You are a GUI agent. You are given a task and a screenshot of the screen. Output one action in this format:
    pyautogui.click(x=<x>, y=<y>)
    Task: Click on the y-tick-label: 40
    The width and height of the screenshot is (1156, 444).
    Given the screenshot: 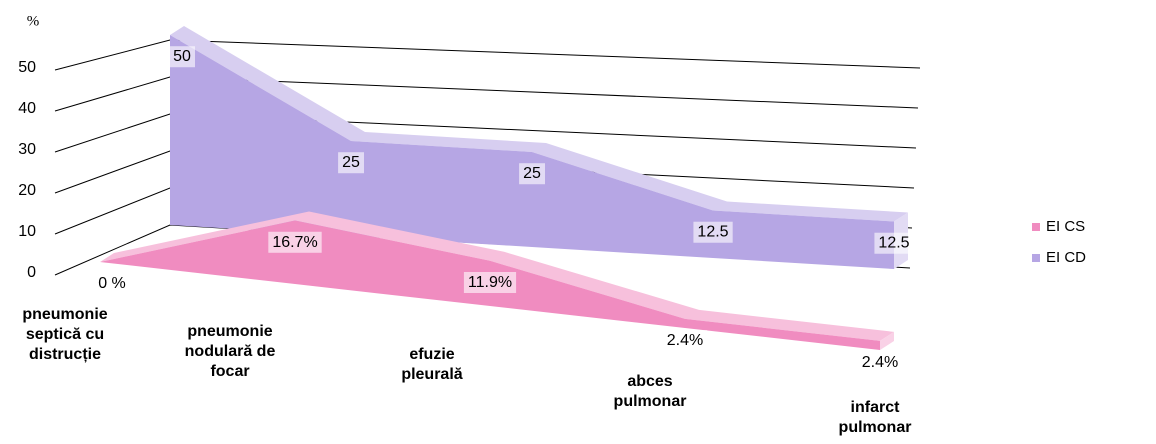 What is the action you would take?
    pyautogui.click(x=27, y=108)
    